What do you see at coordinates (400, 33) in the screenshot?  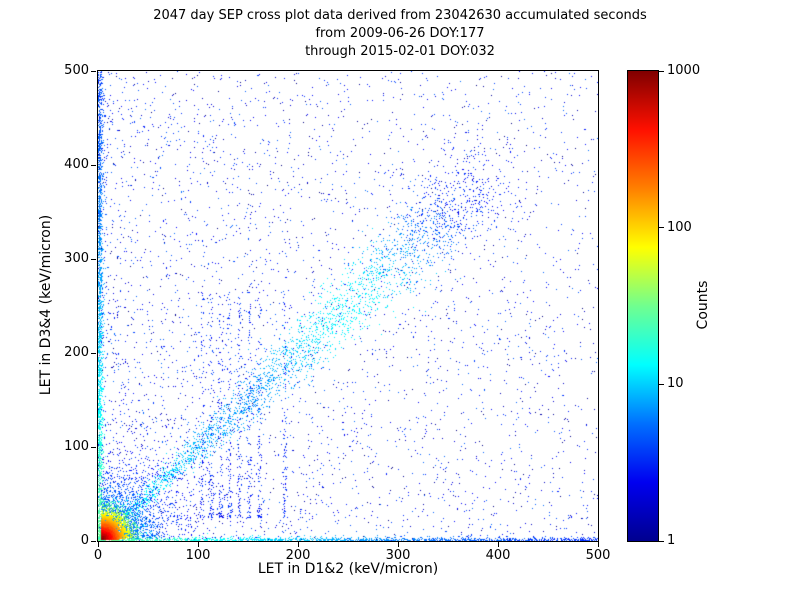 I see `chart-title-line-2: from 2009-06-26 DOY:177` at bounding box center [400, 33].